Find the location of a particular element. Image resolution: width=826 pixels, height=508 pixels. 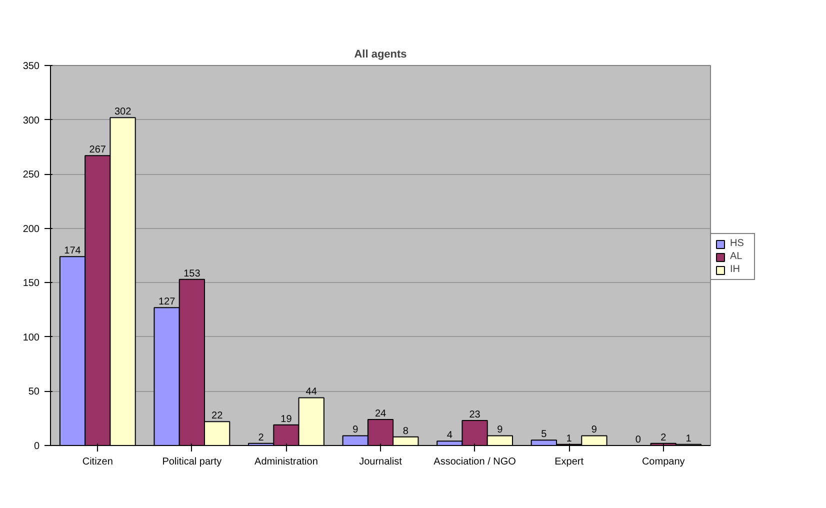

data-label: 19 is located at coordinates (286, 419).